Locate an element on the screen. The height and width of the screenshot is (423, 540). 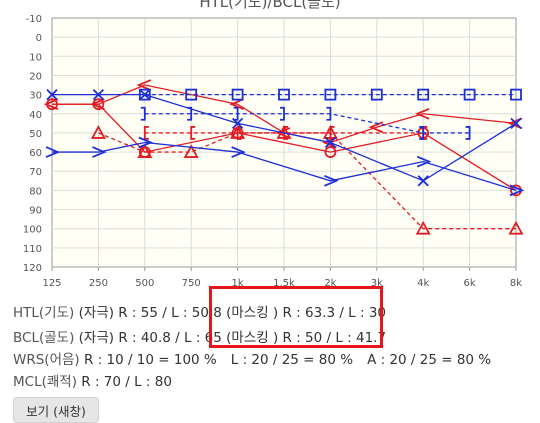
y-tick-label: 100 is located at coordinates (32, 230).